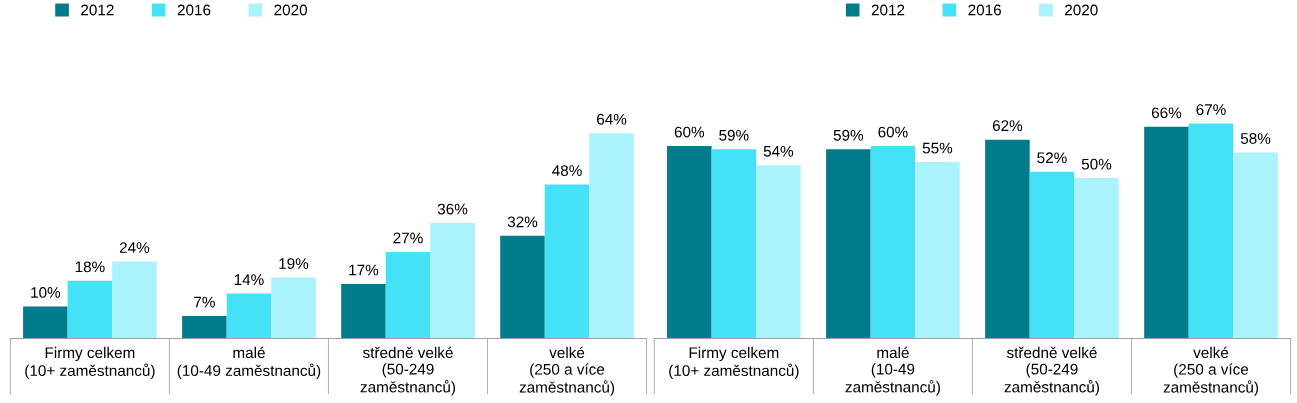 The image size is (1297, 403). Describe the element at coordinates (46, 292) in the screenshot. I see `data-label: 10%` at that location.